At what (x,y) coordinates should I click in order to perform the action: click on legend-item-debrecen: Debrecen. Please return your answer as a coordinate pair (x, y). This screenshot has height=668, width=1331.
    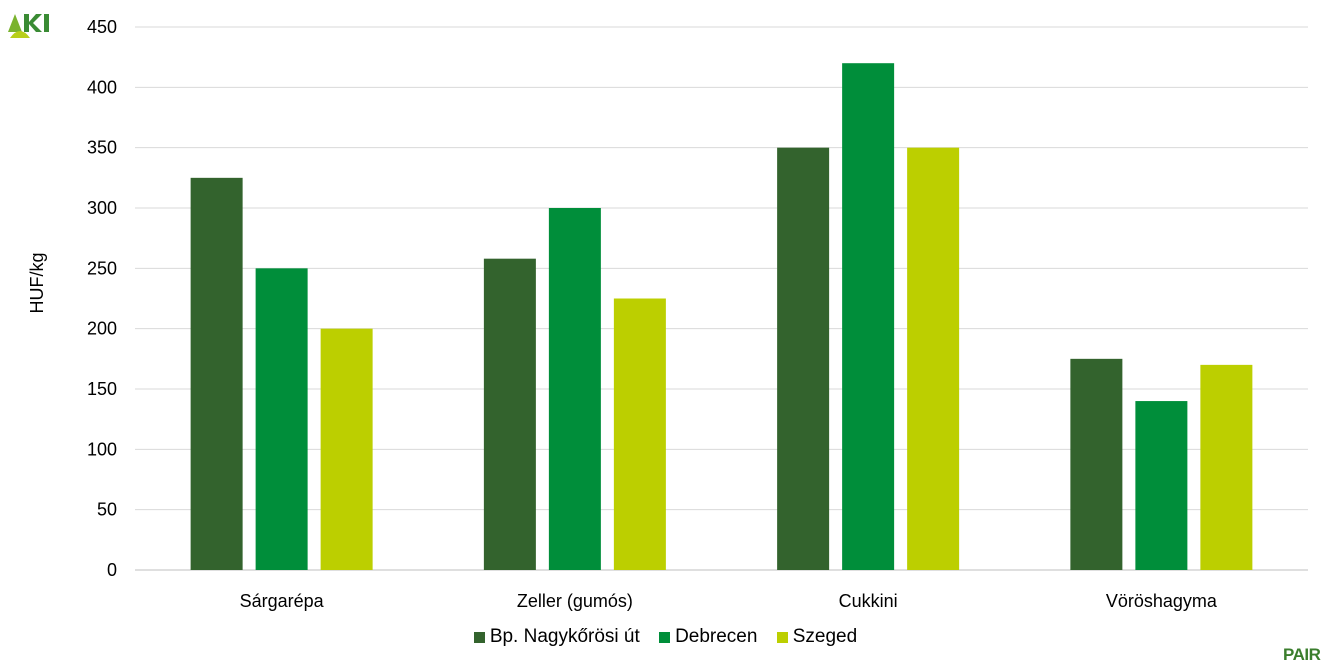
    Looking at the image, I should click on (708, 637).